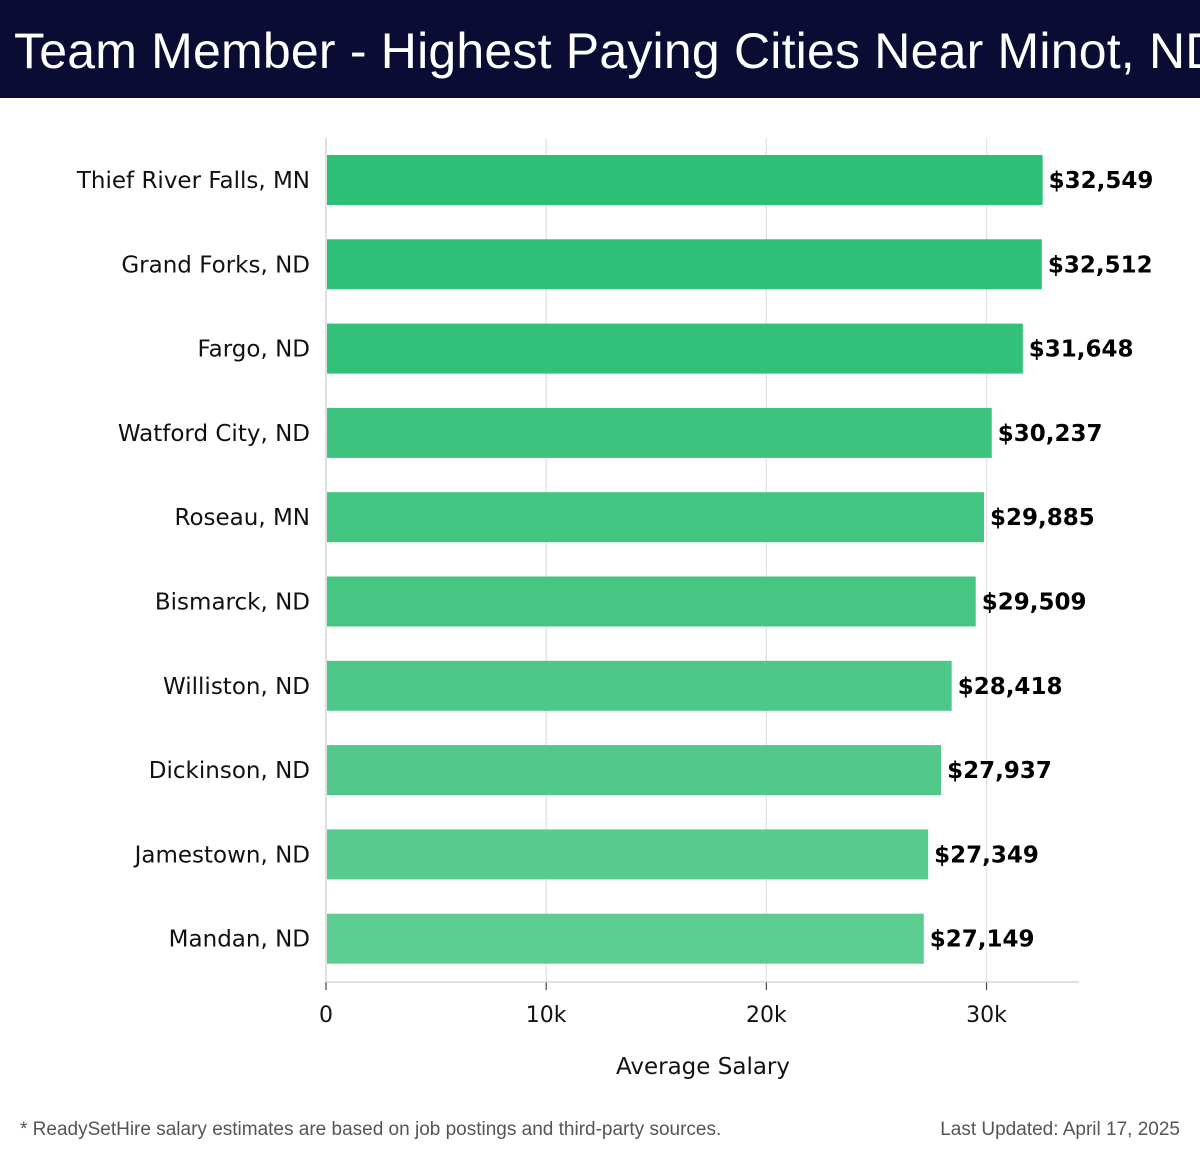  Describe the element at coordinates (193, 181) in the screenshot. I see `category-label: Thief River Falls, MN` at that location.